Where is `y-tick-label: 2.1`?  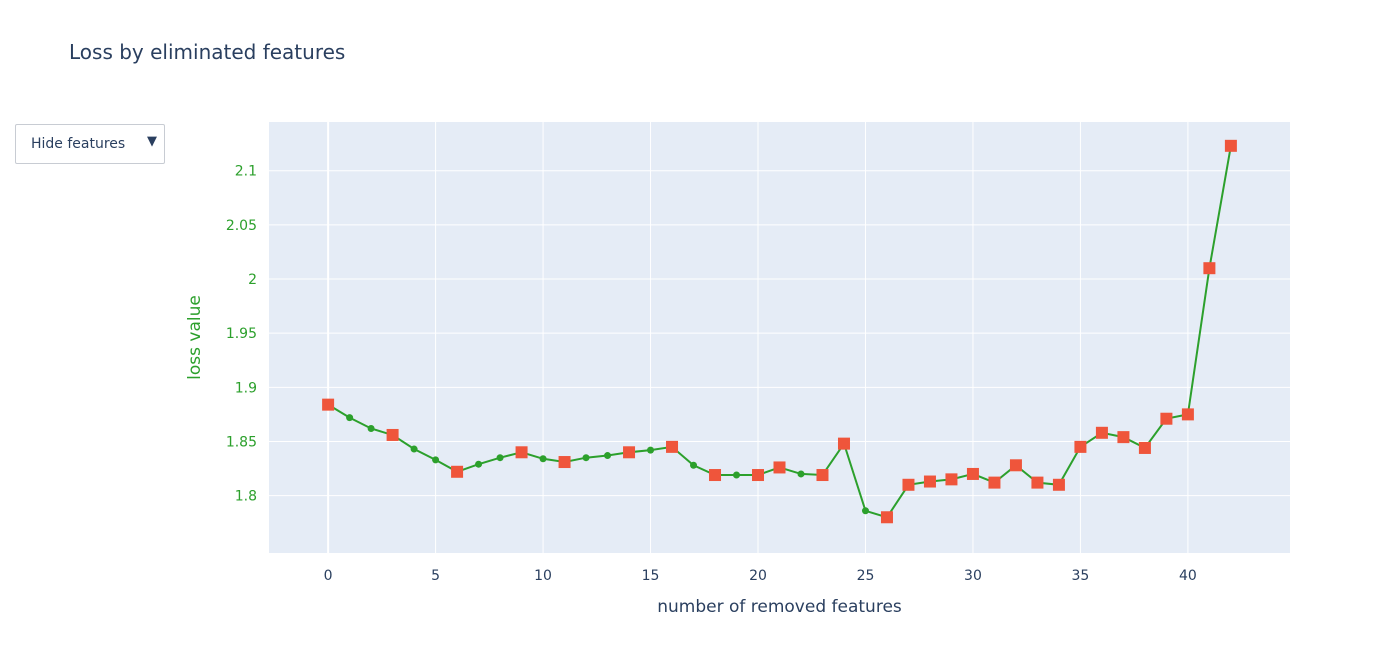
y-tick-label: 2.1 is located at coordinates (246, 172).